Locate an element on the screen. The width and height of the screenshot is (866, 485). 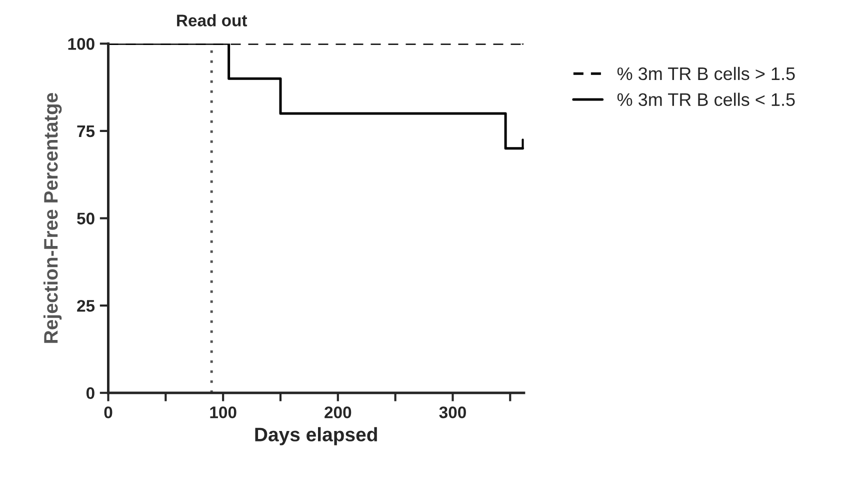
y-tick-label: 75 is located at coordinates (86, 132).